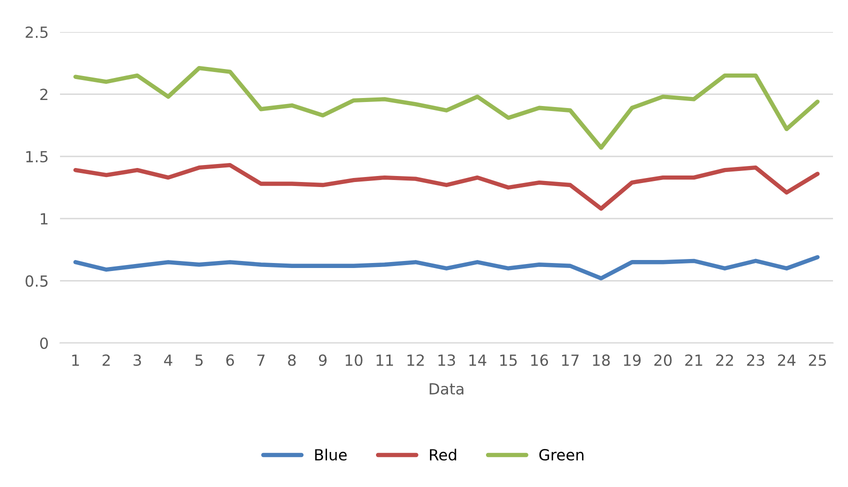 This screenshot has width=848, height=487. I want to click on x-tick-label: 4, so click(168, 360).